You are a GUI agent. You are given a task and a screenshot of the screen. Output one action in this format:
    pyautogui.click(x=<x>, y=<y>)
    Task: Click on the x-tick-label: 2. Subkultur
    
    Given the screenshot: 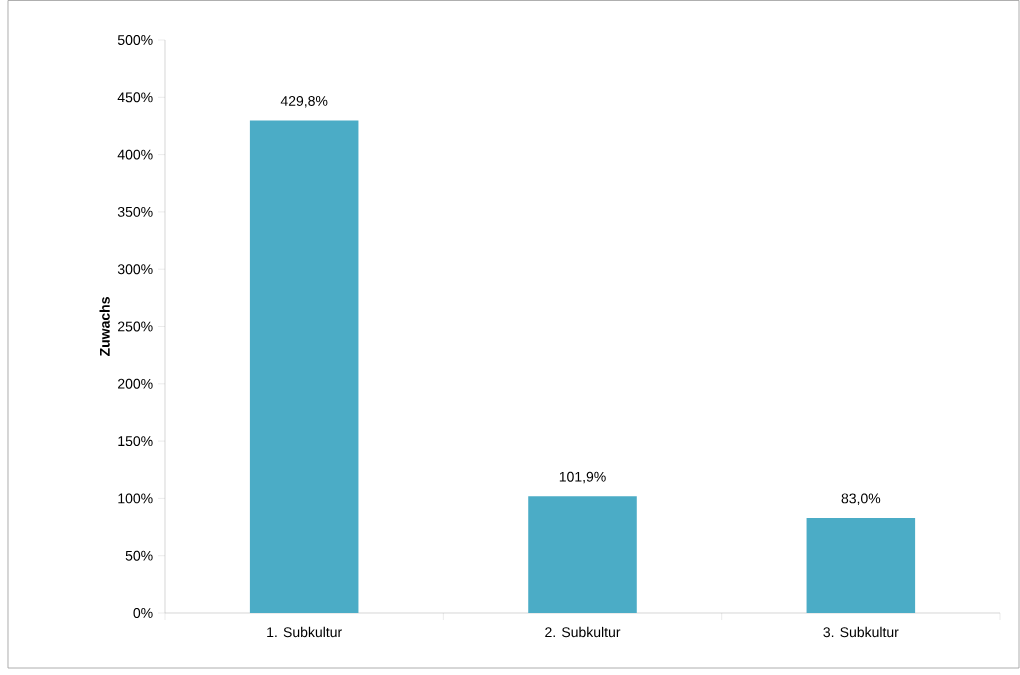 What is the action you would take?
    pyautogui.click(x=583, y=632)
    